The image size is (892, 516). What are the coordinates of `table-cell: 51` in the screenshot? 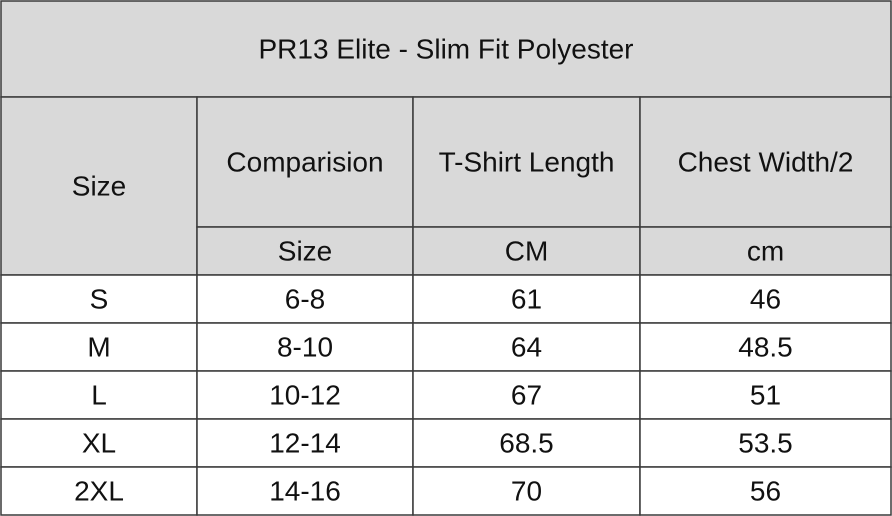 It's located at (765, 394).